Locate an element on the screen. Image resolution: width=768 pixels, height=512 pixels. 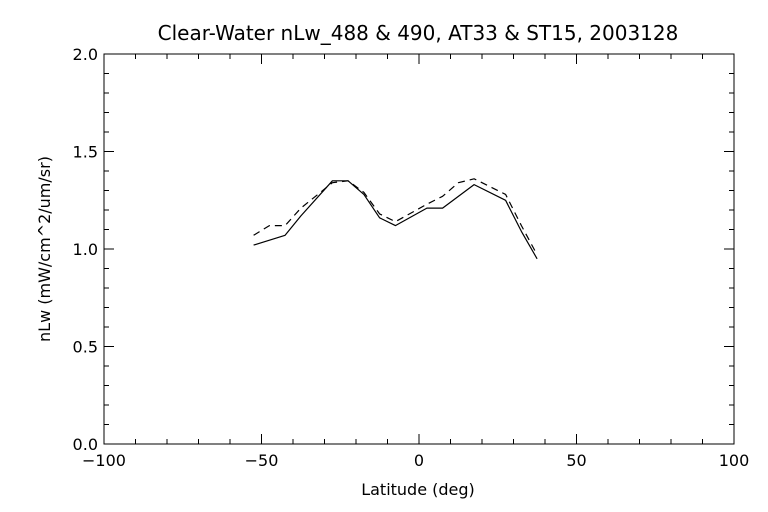
x-tick-label: −100 is located at coordinates (104, 460).